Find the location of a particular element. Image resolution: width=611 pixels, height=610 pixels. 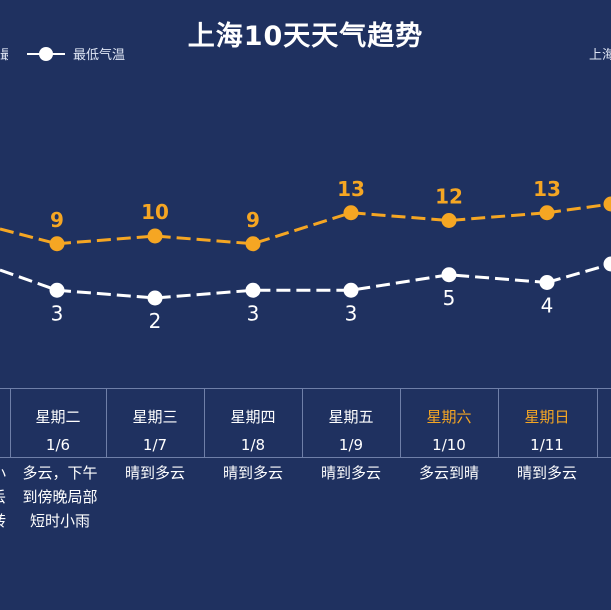

high-point-1/9 is located at coordinates (351, 213).